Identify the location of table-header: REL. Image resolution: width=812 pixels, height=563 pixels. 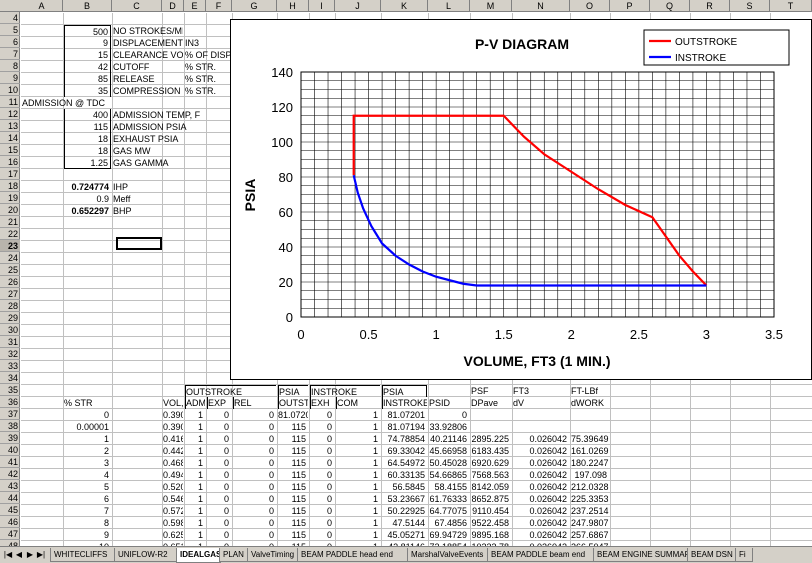
(254, 403).